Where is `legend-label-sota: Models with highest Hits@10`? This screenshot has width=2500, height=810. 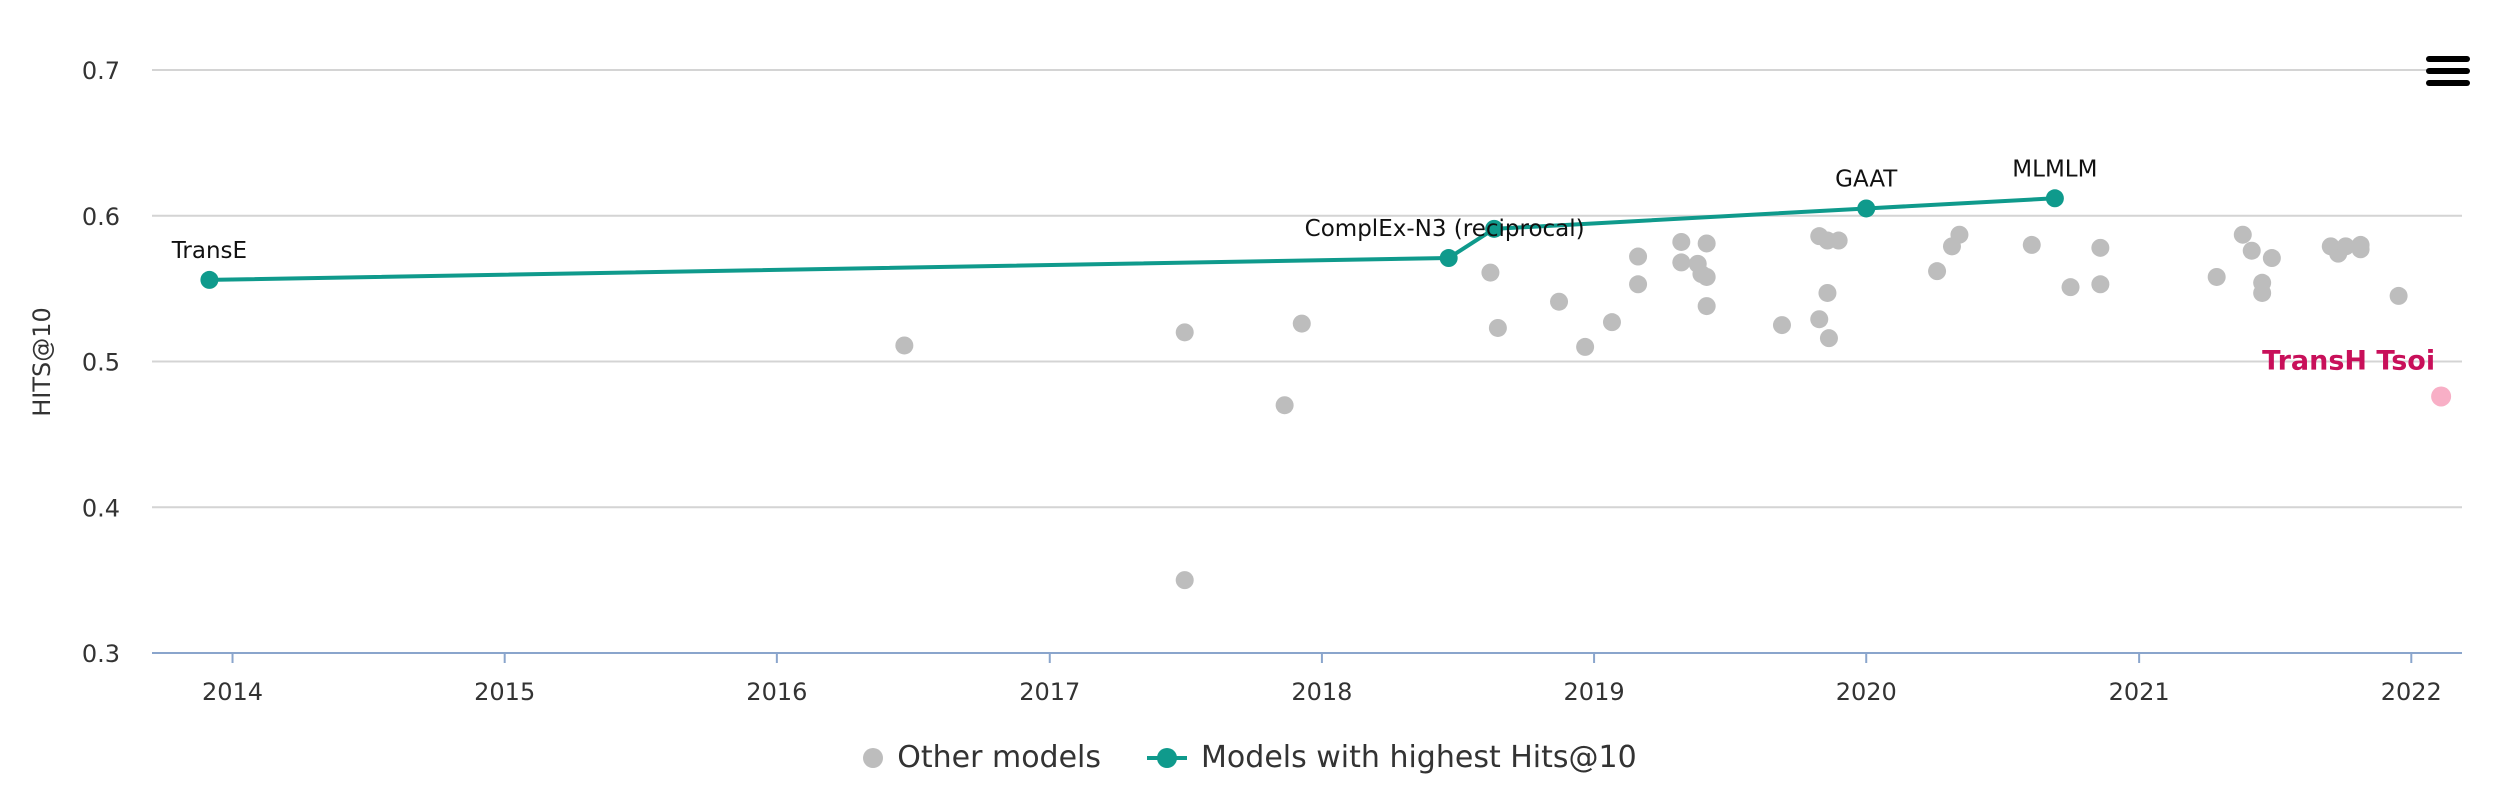
legend-label-sota: Models with highest Hits@10 is located at coordinates (1419, 757).